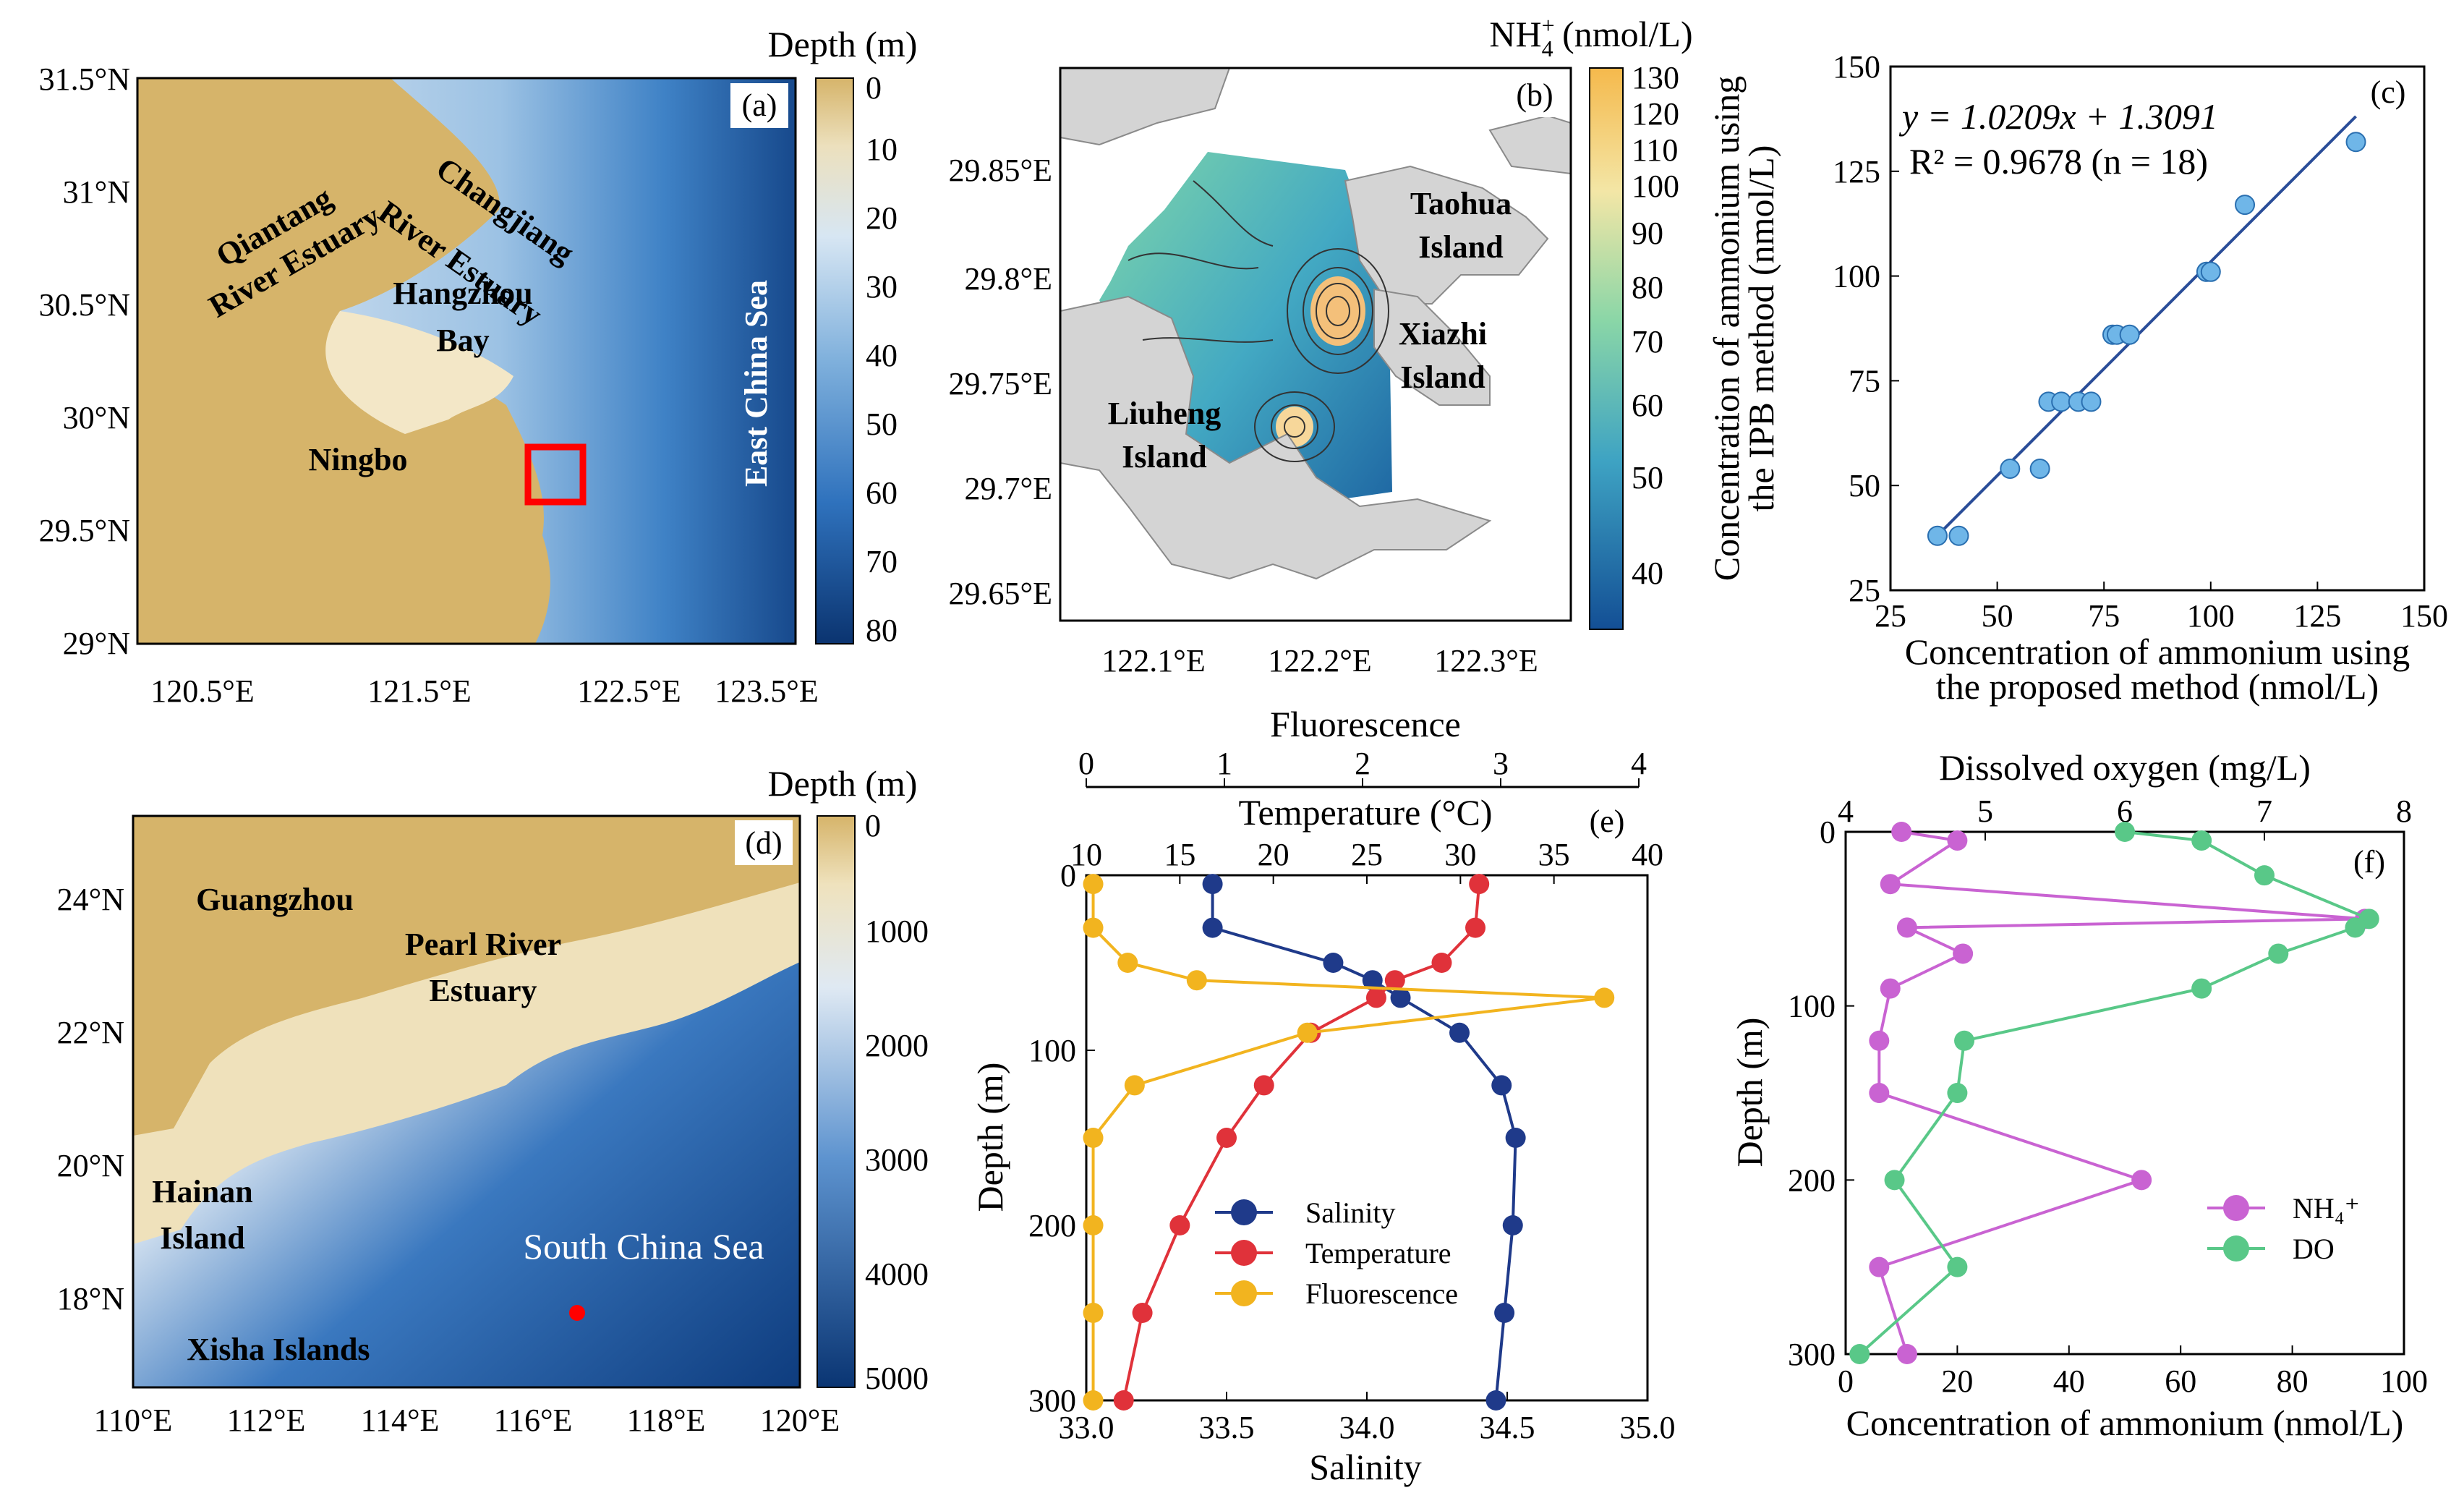  Describe the element at coordinates (1606, 348) in the screenshot. I see `panel-b-colorbar` at that location.